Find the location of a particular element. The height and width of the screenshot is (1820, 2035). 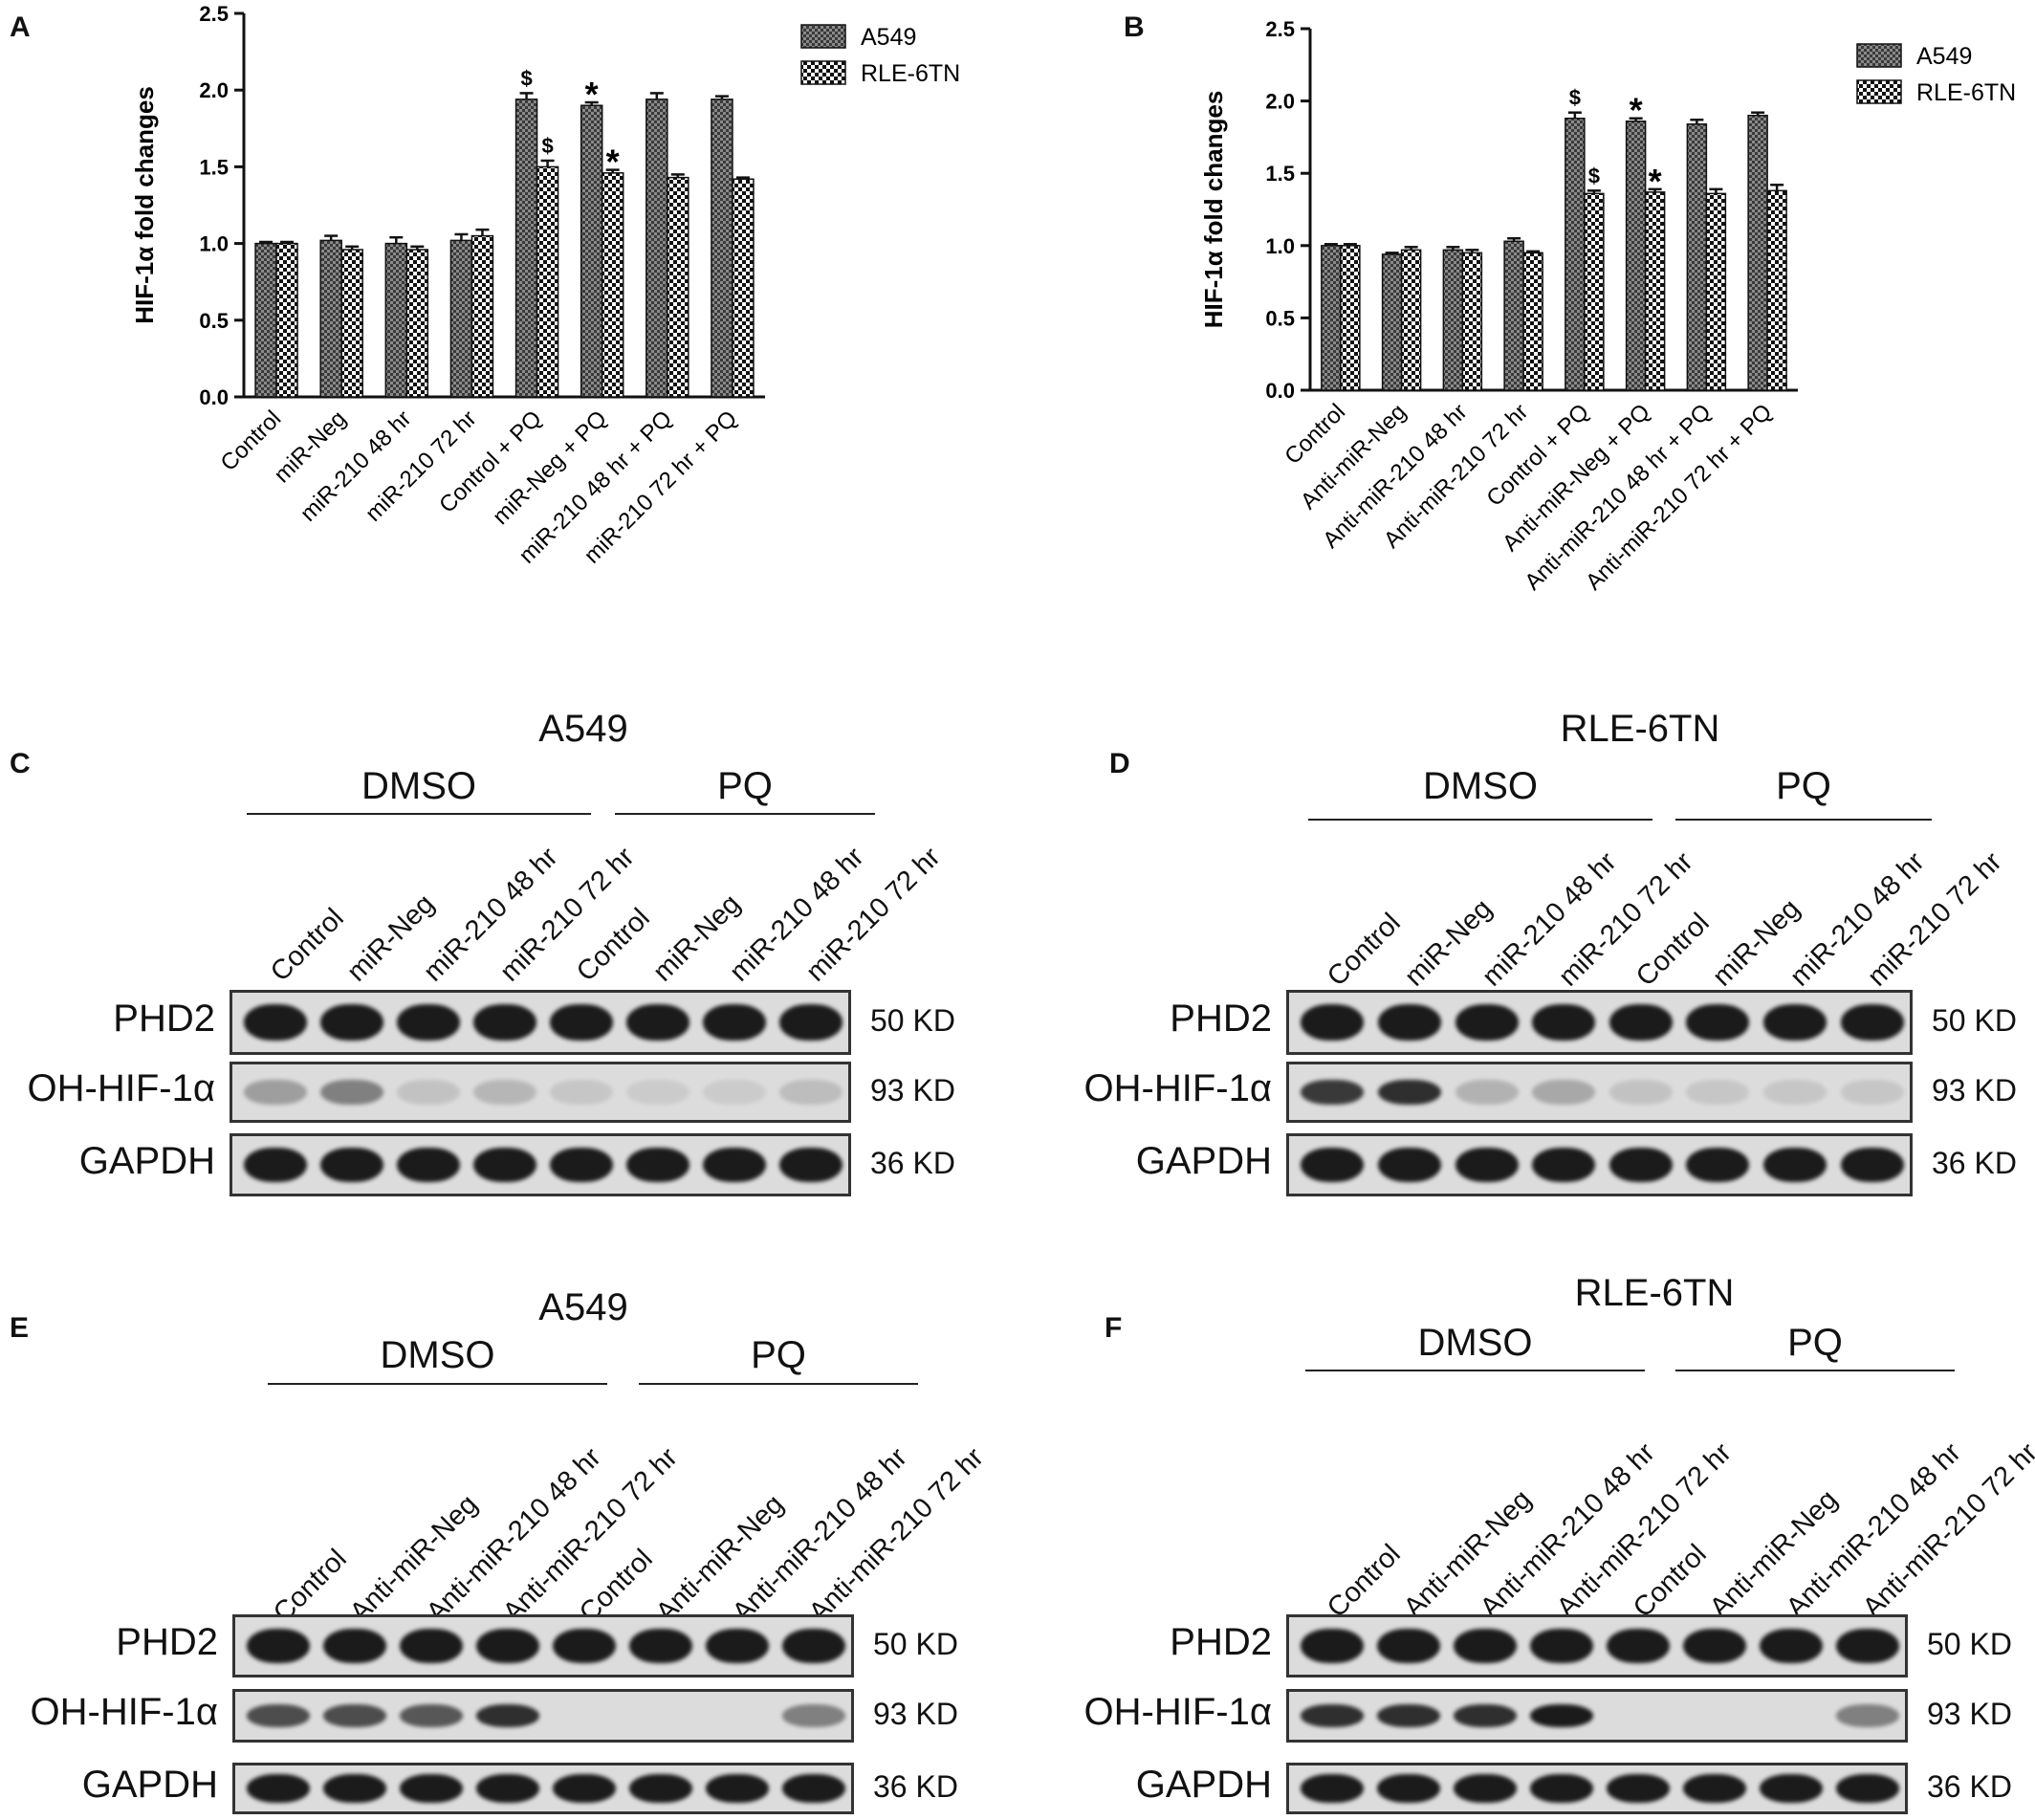

kd-label: 93 KD is located at coordinates (1969, 1714).